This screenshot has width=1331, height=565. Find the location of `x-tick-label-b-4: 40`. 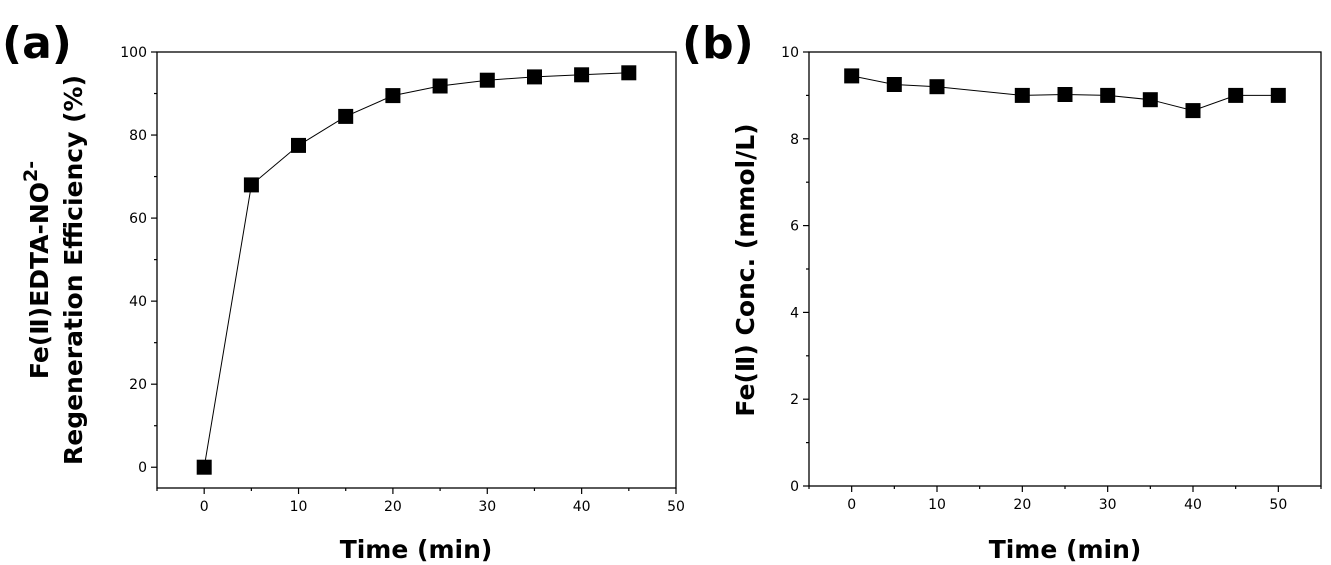

x-tick-label-b-4: 40 is located at coordinates (1193, 505).